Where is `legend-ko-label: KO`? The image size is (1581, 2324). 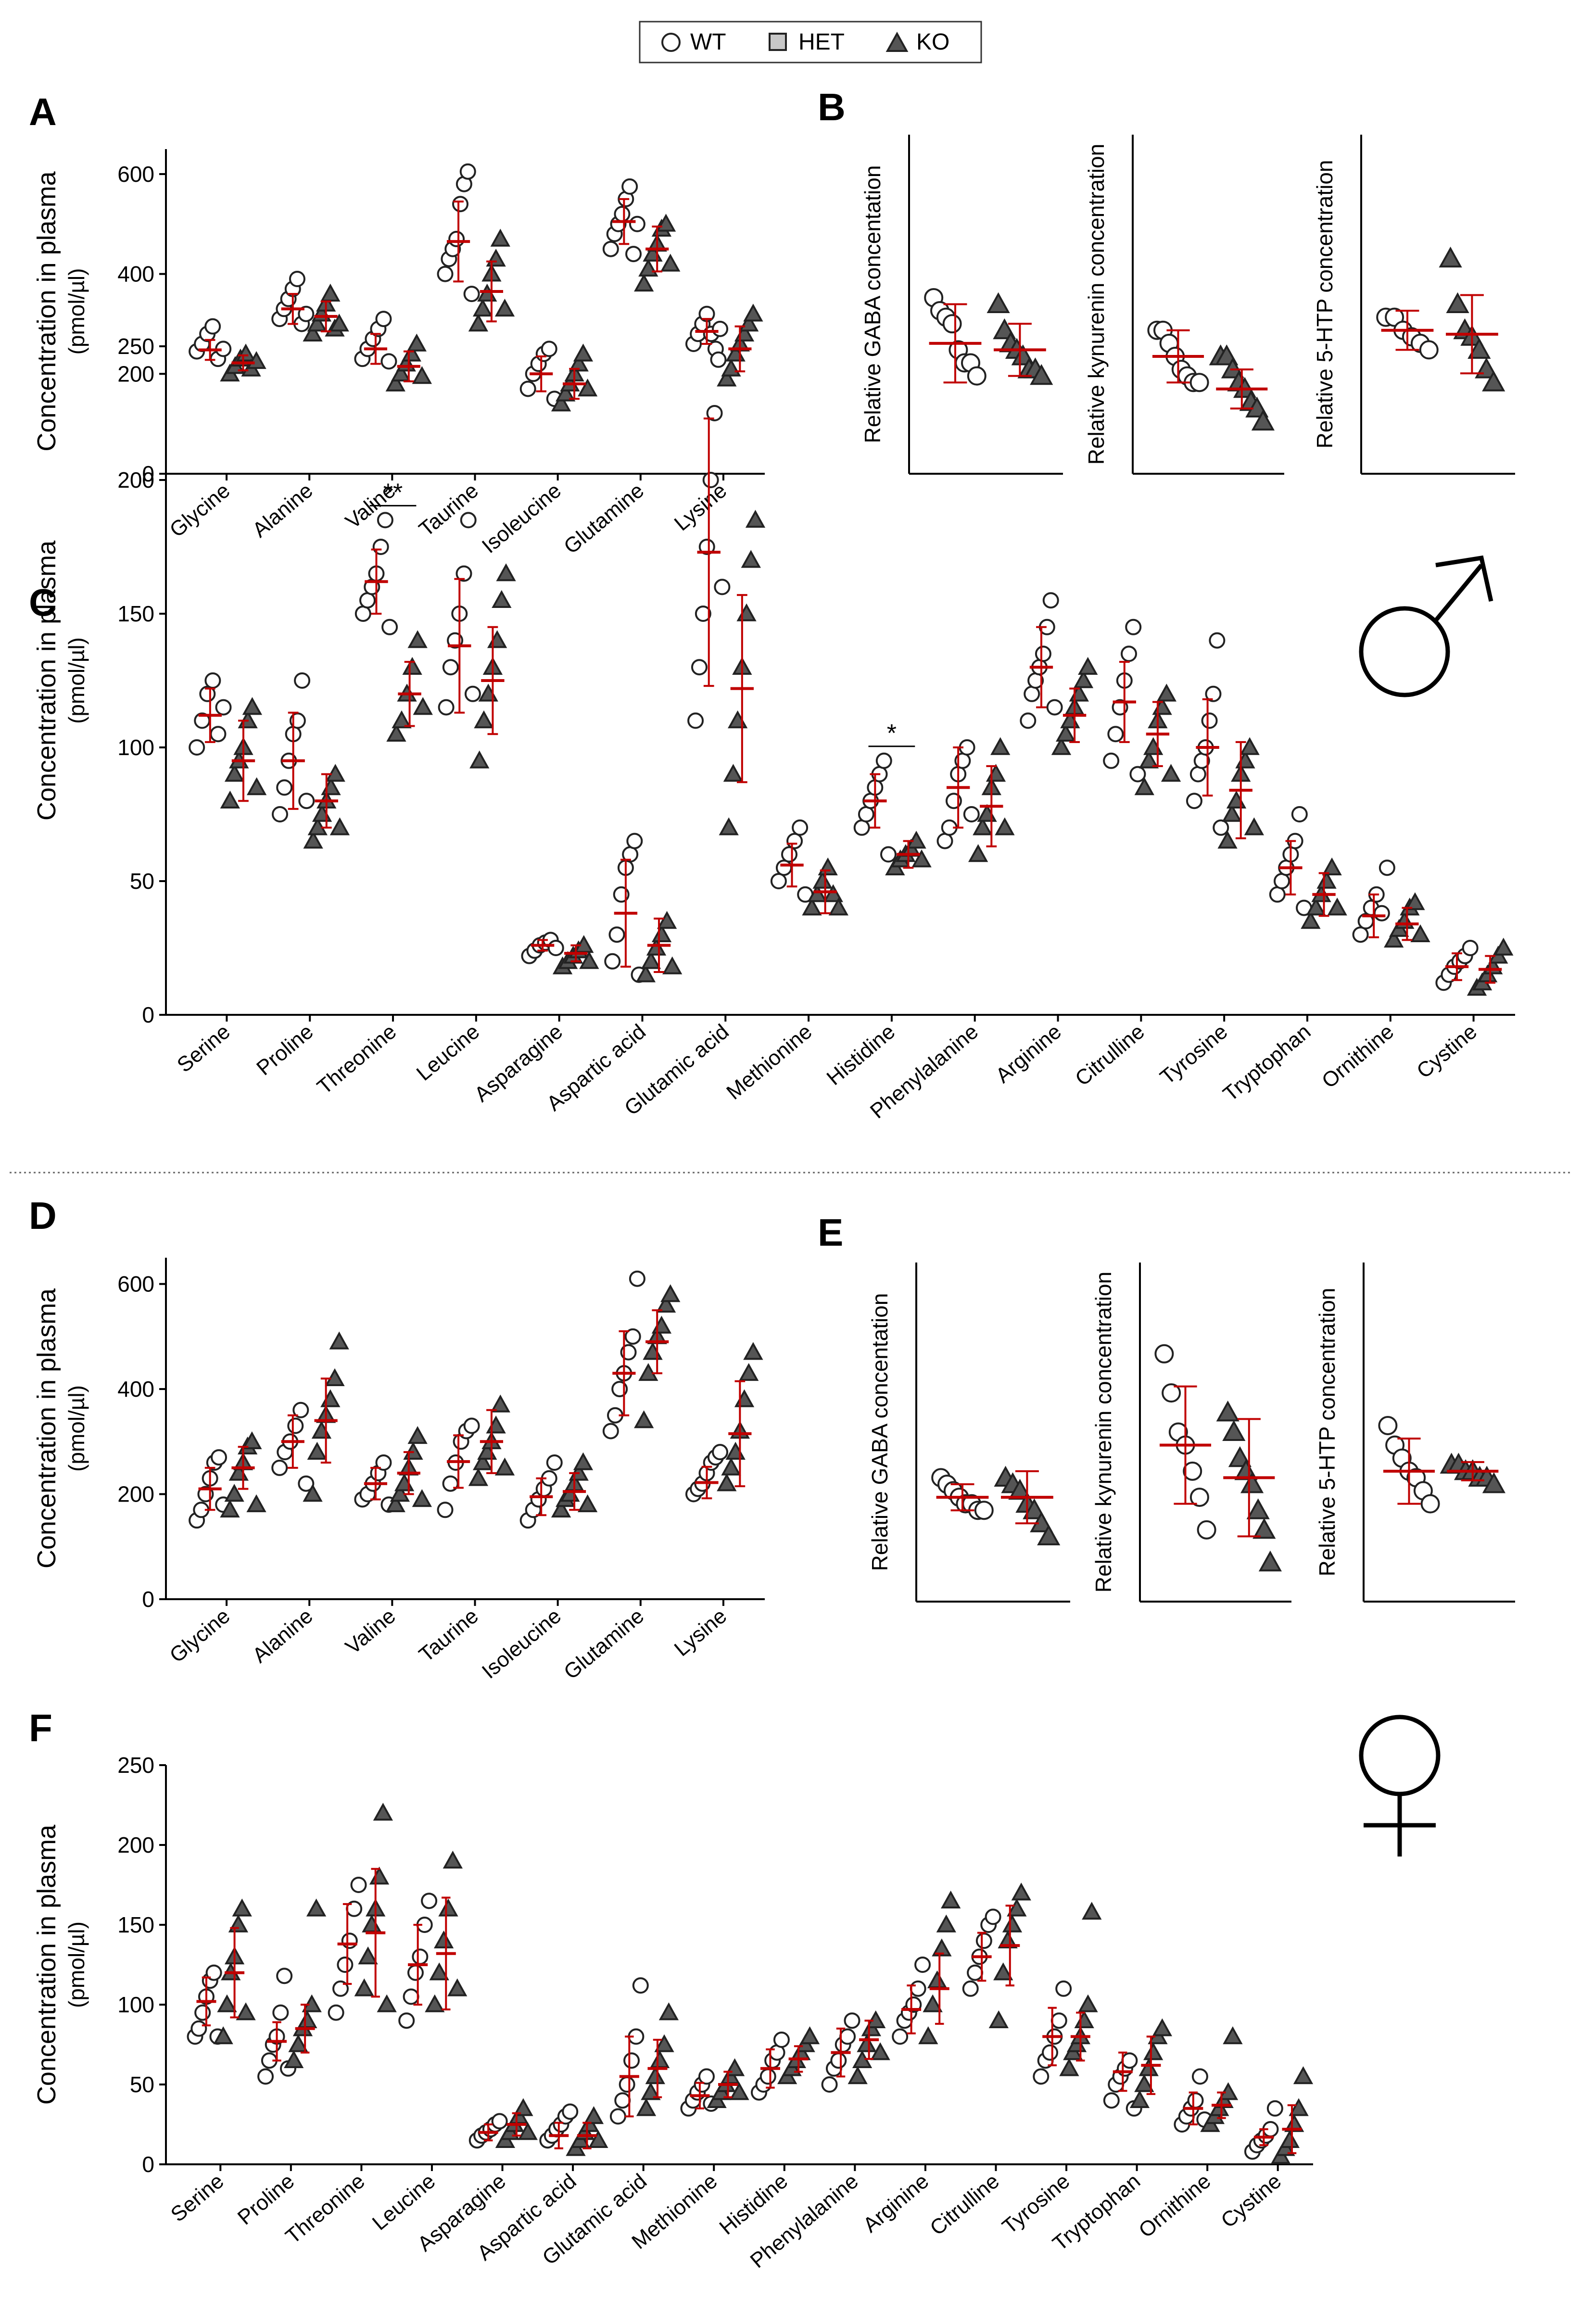 legend-ko-label: KO is located at coordinates (932, 42).